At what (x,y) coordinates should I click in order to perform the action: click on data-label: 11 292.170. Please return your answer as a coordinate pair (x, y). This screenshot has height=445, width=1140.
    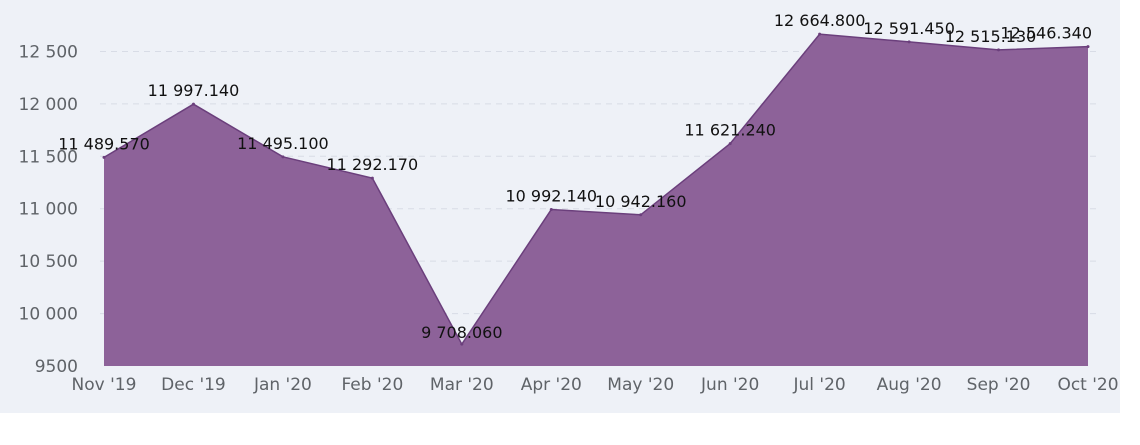
    Looking at the image, I should click on (373, 164).